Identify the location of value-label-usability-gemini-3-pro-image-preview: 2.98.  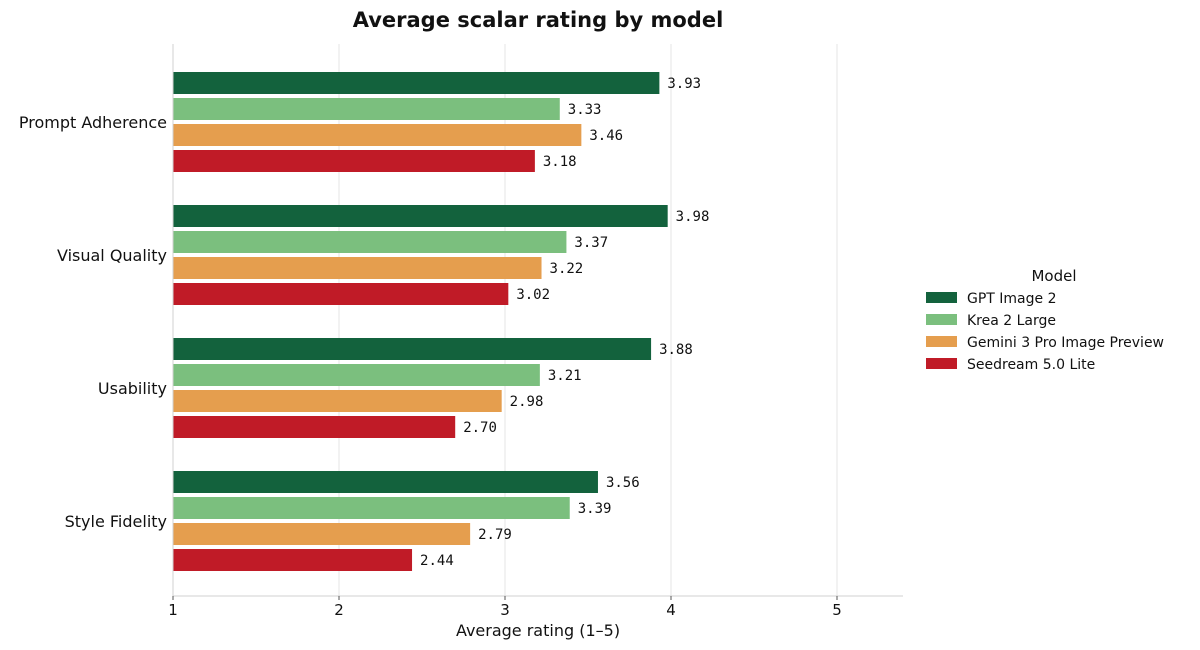
(527, 402).